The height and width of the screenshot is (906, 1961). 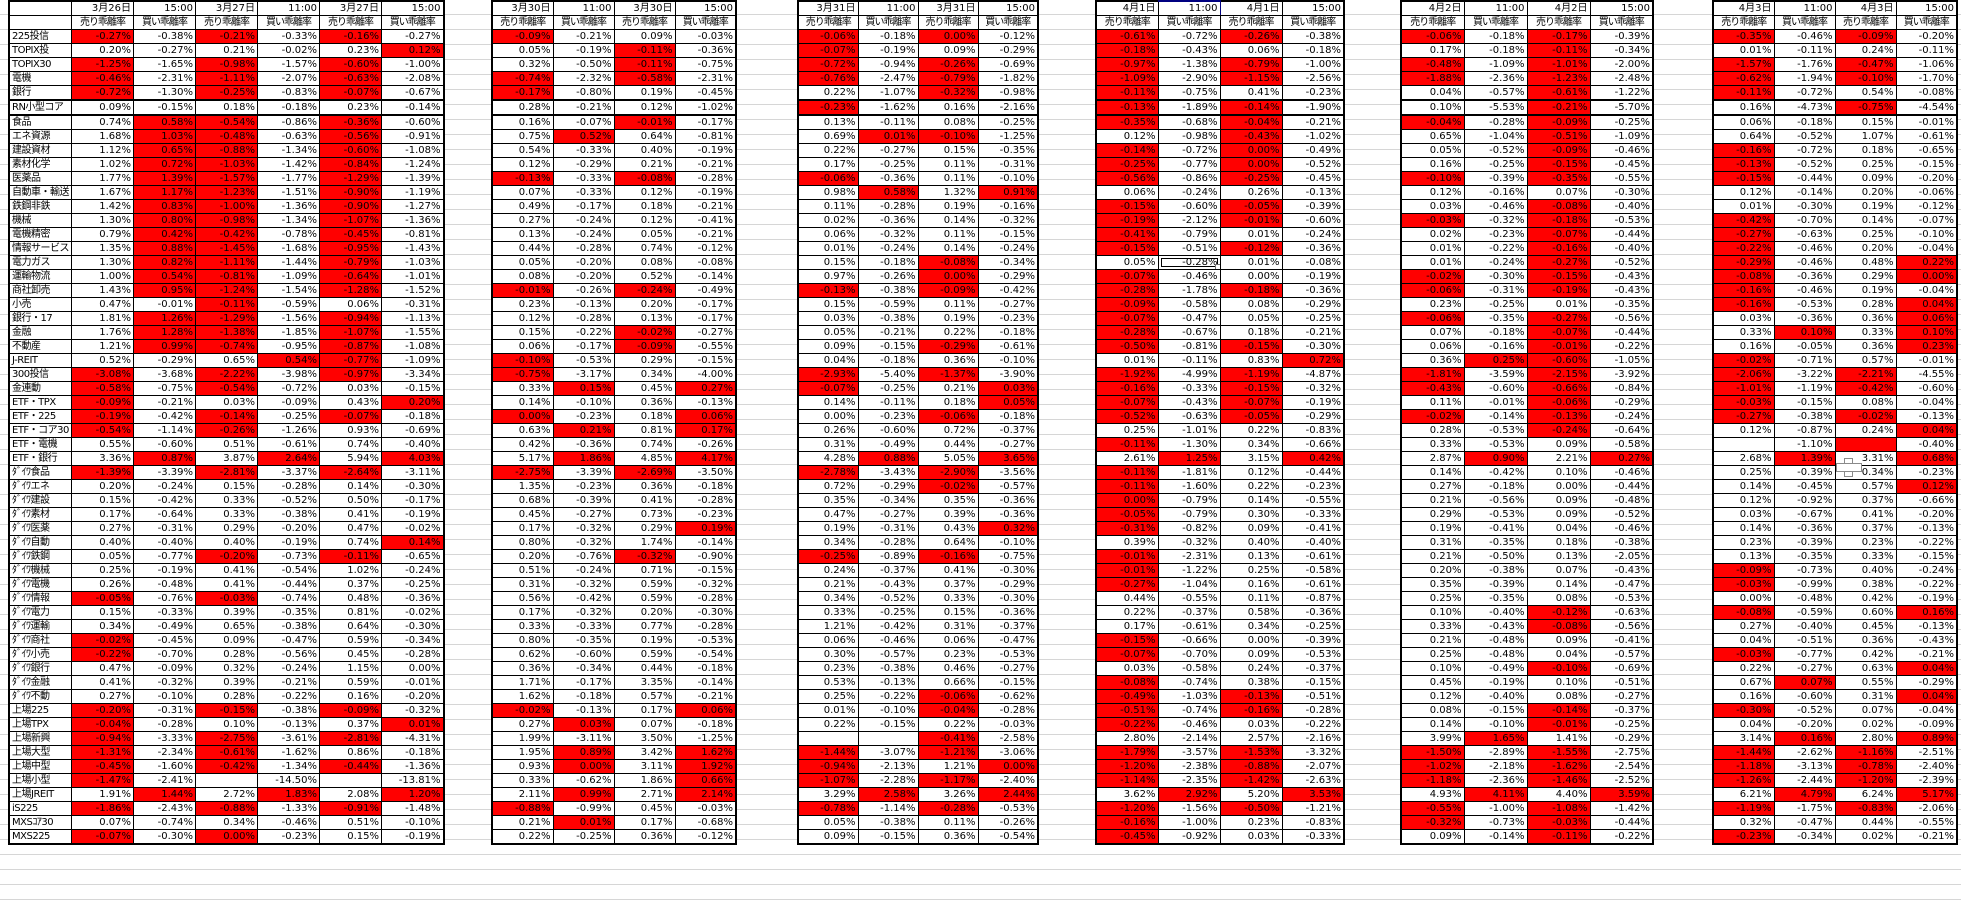 I want to click on cell: 0.38%, so click(x=1251, y=682).